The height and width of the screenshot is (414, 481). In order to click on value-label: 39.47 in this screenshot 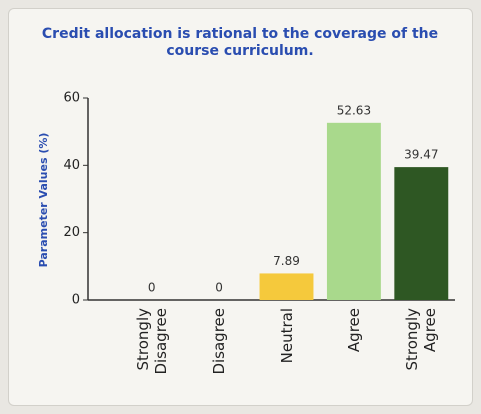, I will do `click(421, 155)`.